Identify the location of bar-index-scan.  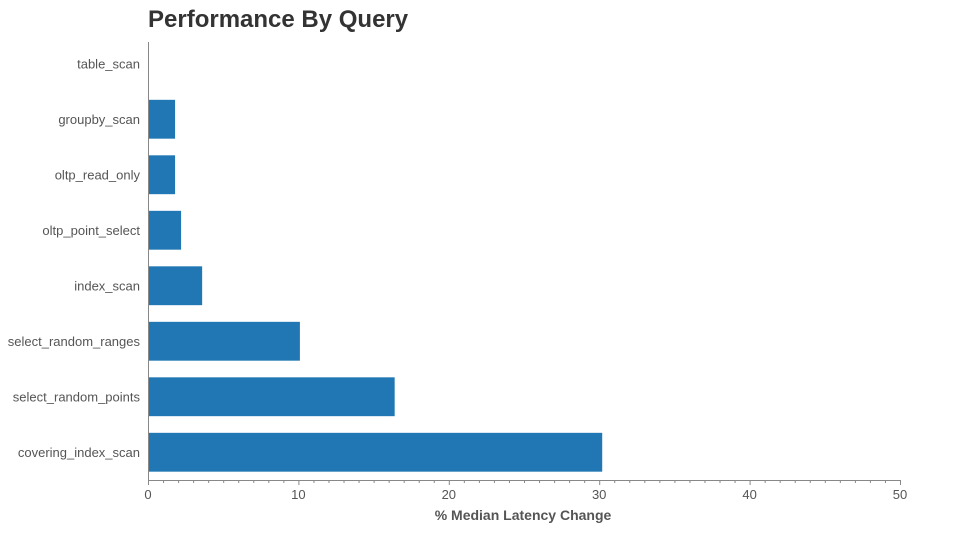
(175, 286).